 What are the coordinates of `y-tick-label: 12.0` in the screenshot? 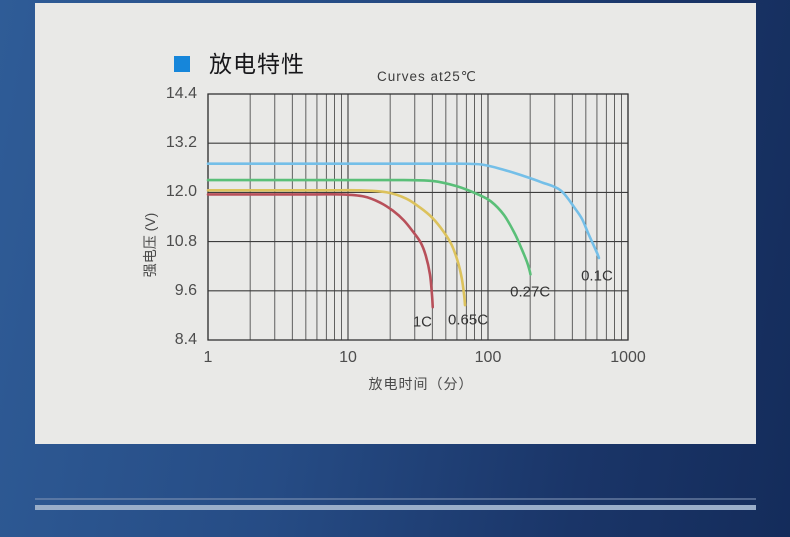 It's located at (181, 192).